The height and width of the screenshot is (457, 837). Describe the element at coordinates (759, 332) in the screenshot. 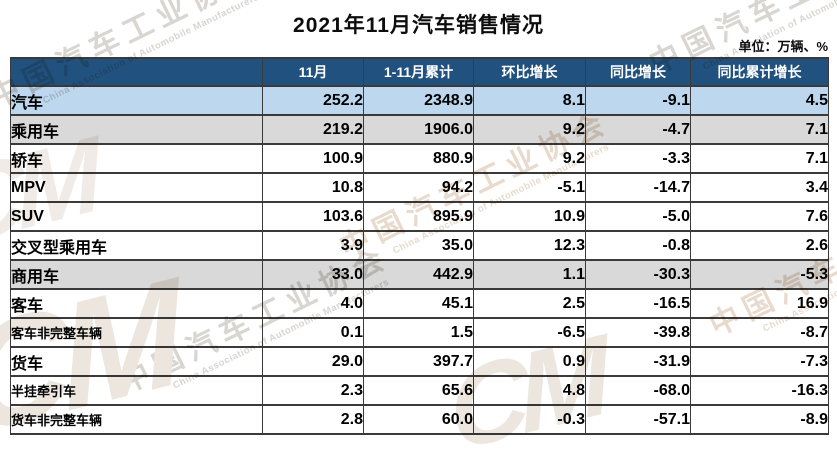

I see `value-cell: -8.7` at that location.